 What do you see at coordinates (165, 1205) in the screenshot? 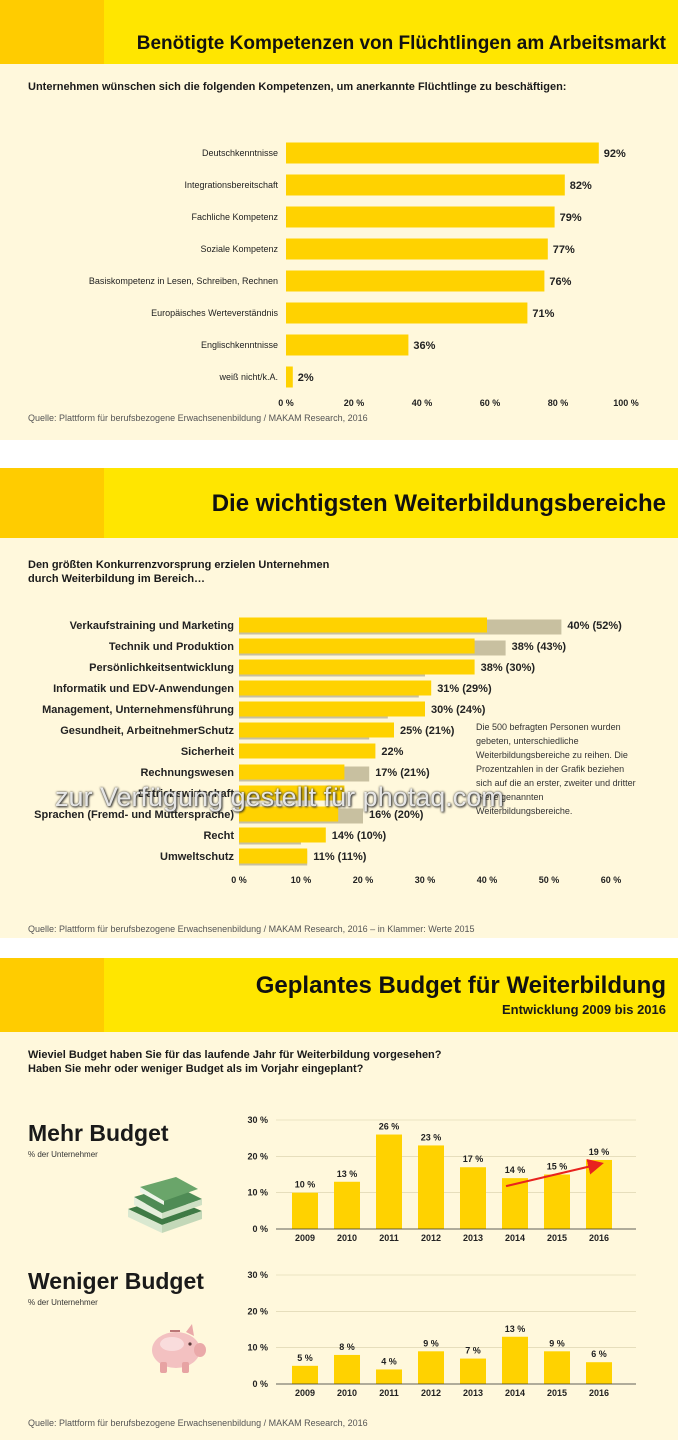
I see `money-stack-icon` at bounding box center [165, 1205].